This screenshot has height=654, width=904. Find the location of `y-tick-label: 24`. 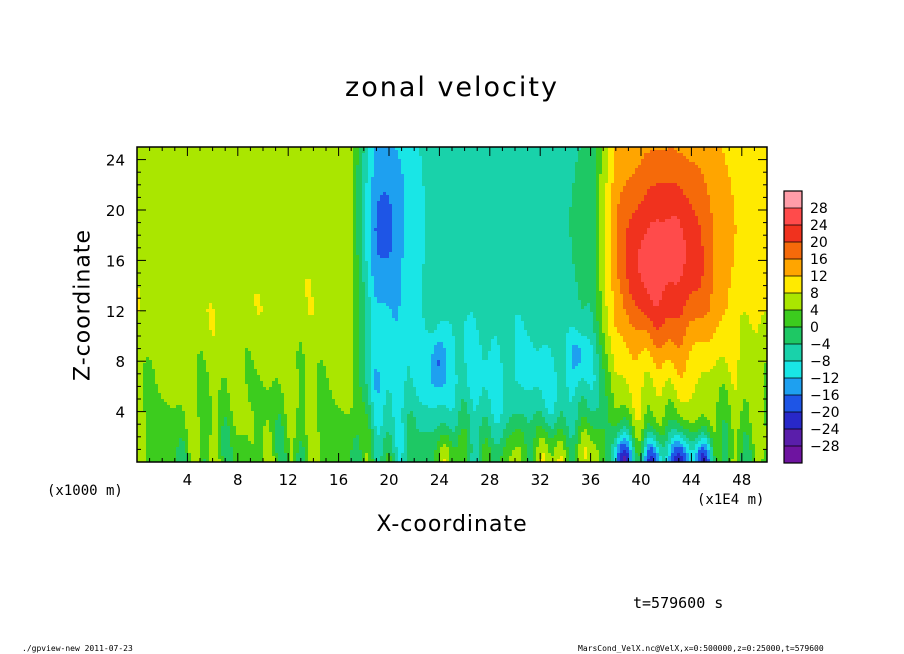

y-tick-label: 24 is located at coordinates (115, 161).